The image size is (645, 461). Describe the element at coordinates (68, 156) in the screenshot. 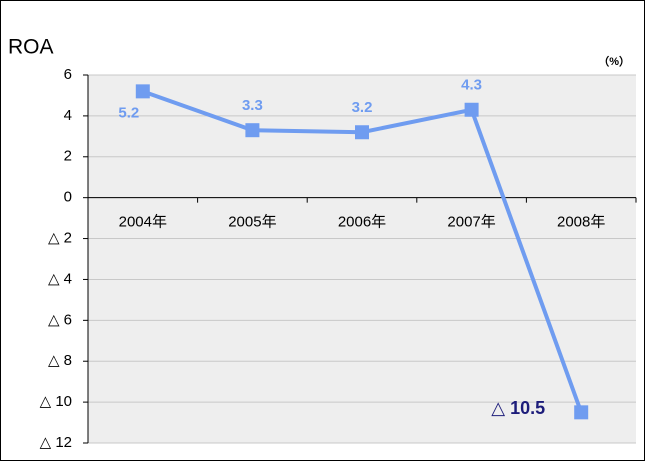

I see `y-tick-label: 2` at that location.